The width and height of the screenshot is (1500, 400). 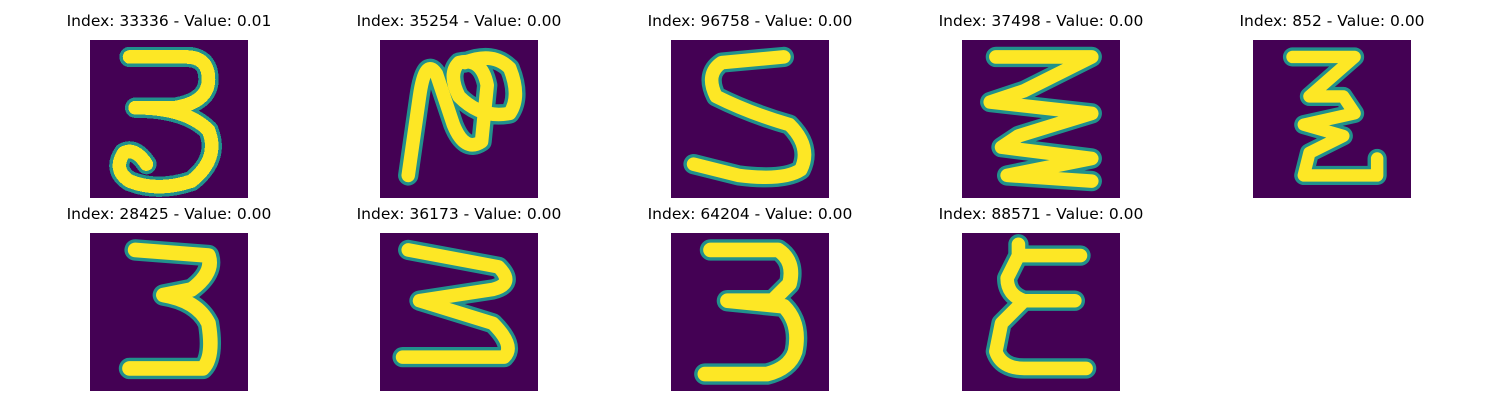 I want to click on panel-9: Index: 88571 - Value: 0.00, so click(x=1041, y=300).